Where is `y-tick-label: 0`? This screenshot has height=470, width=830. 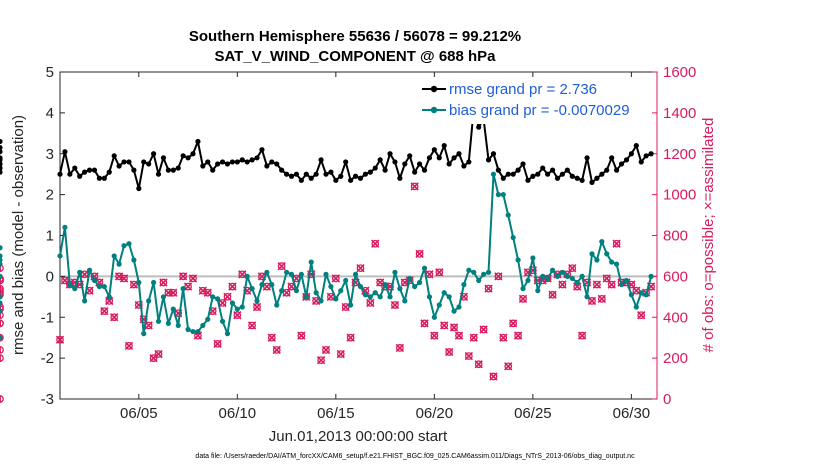 y-tick-label: 0 is located at coordinates (50, 276).